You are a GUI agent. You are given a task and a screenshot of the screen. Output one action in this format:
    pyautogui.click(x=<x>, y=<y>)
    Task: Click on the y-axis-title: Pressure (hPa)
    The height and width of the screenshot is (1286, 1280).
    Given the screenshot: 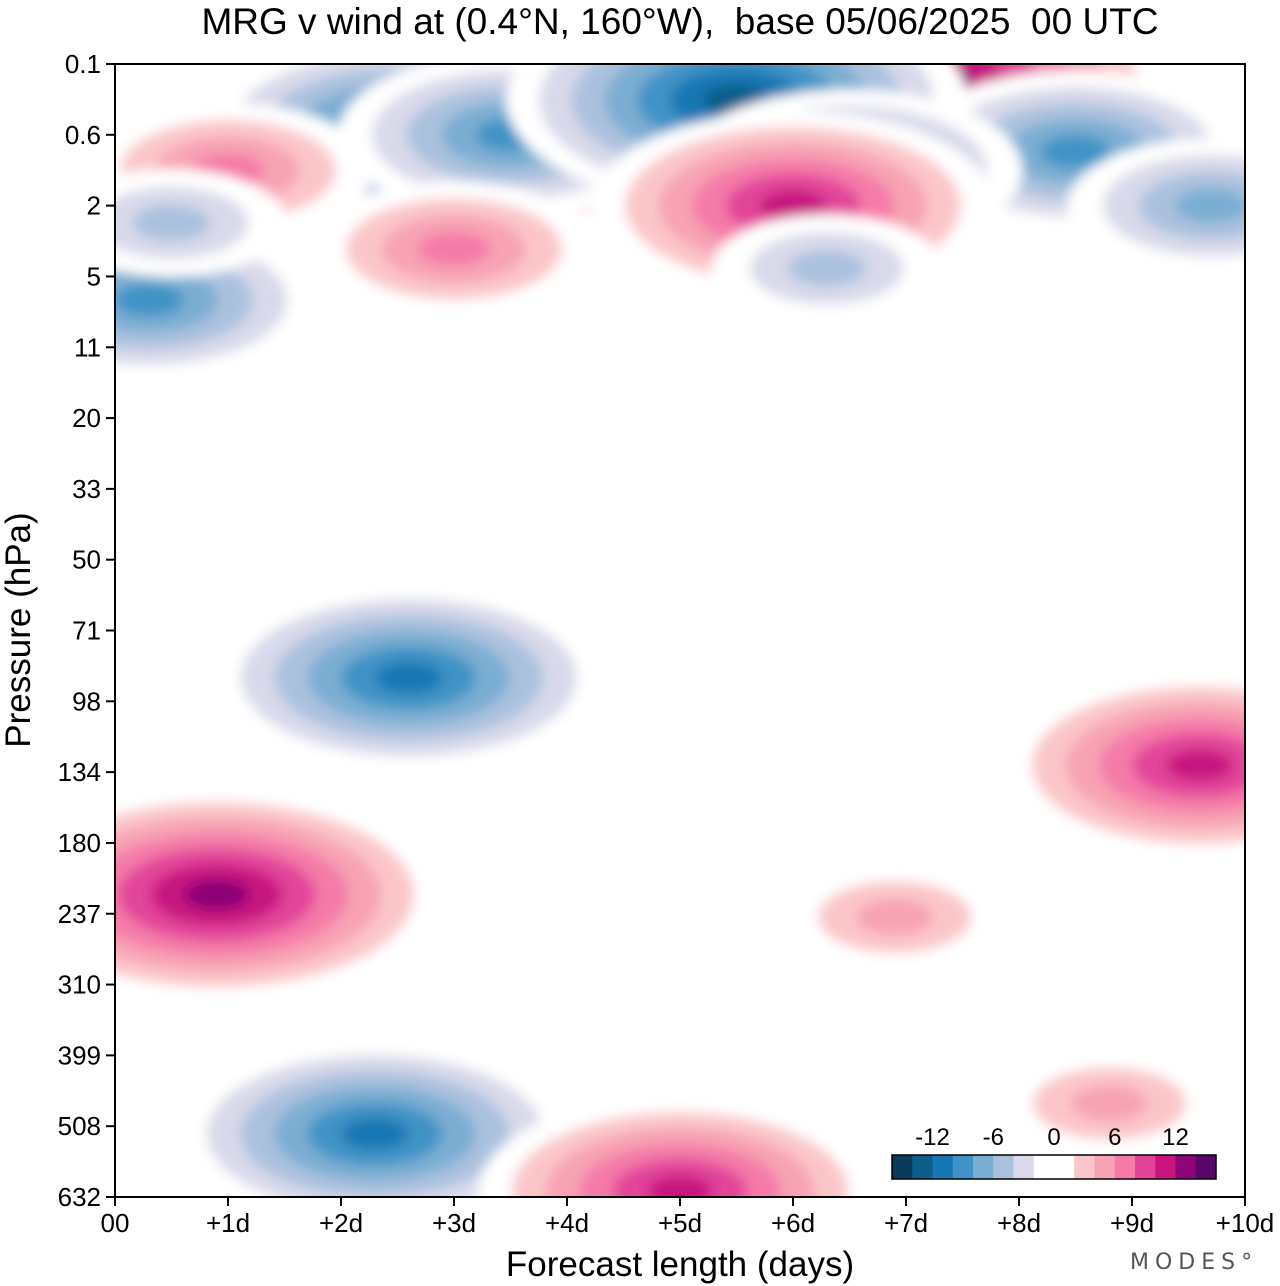 What is the action you would take?
    pyautogui.click(x=19, y=629)
    